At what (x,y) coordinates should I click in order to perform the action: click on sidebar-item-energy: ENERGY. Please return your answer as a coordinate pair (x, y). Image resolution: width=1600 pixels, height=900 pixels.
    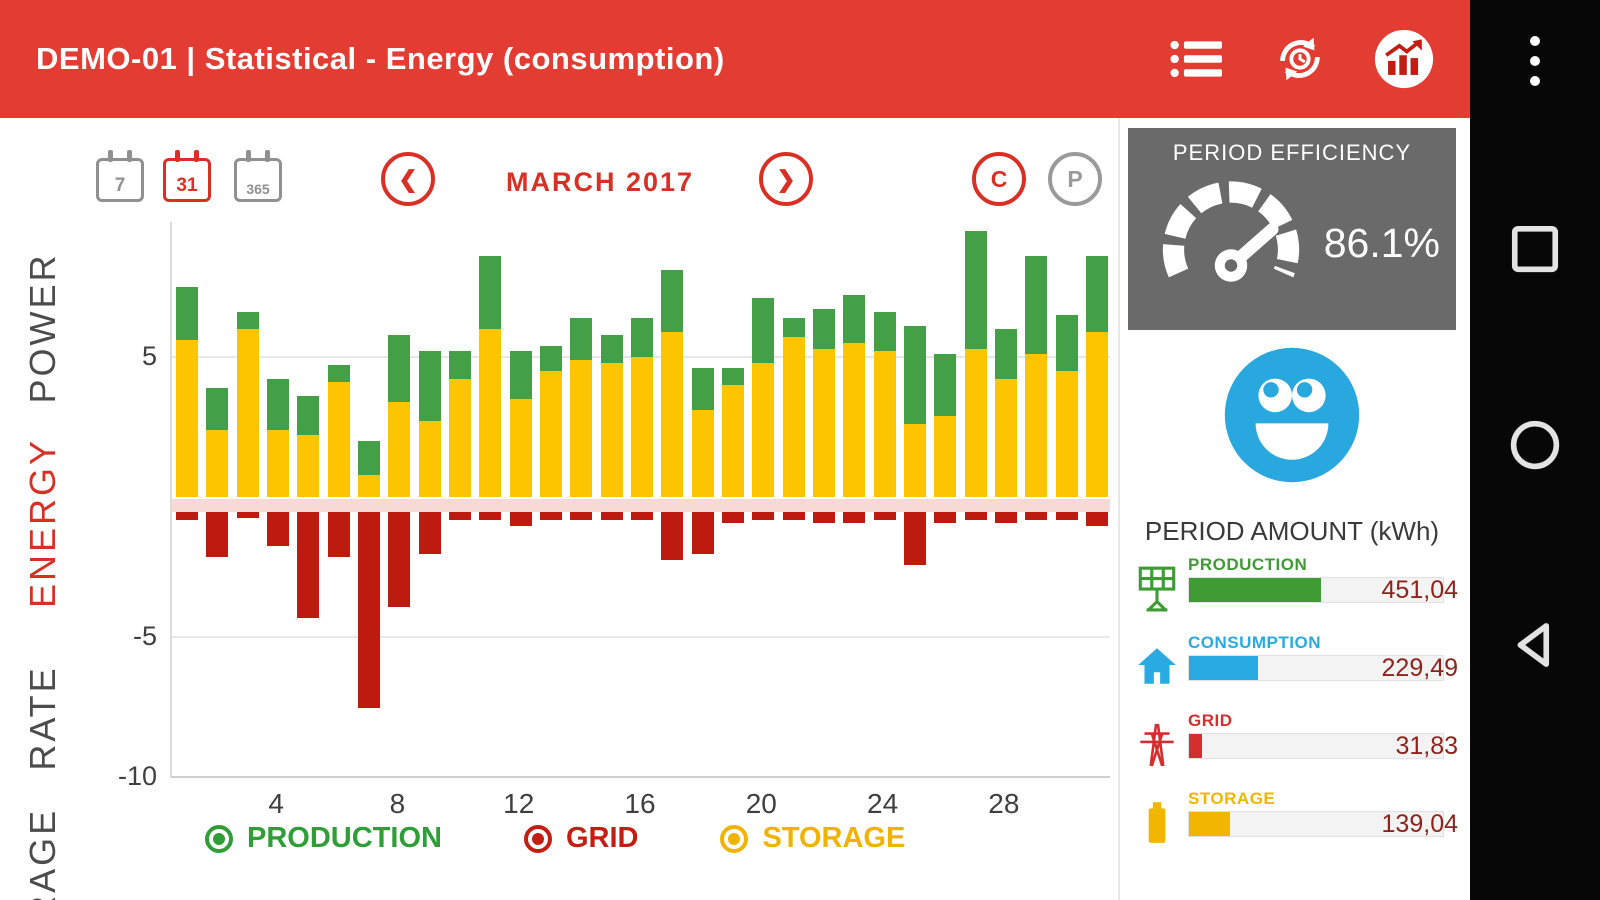
    Looking at the image, I should click on (42, 523).